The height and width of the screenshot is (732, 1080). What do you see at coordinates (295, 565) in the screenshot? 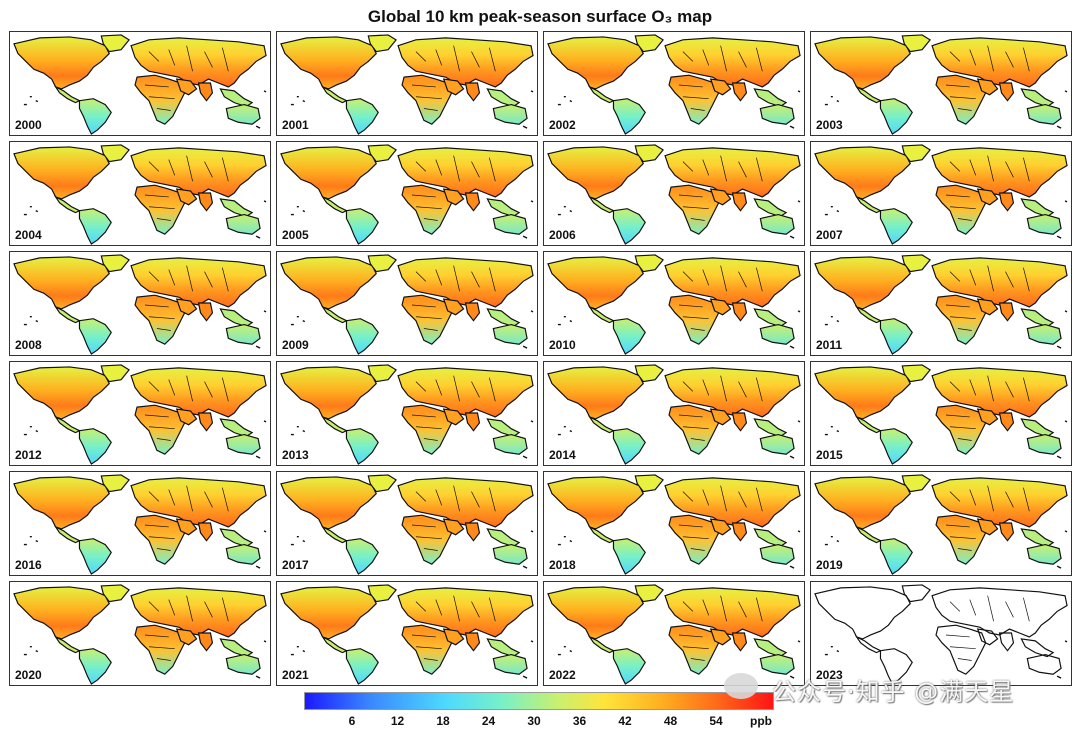
I see `panel-year-label: 2017` at bounding box center [295, 565].